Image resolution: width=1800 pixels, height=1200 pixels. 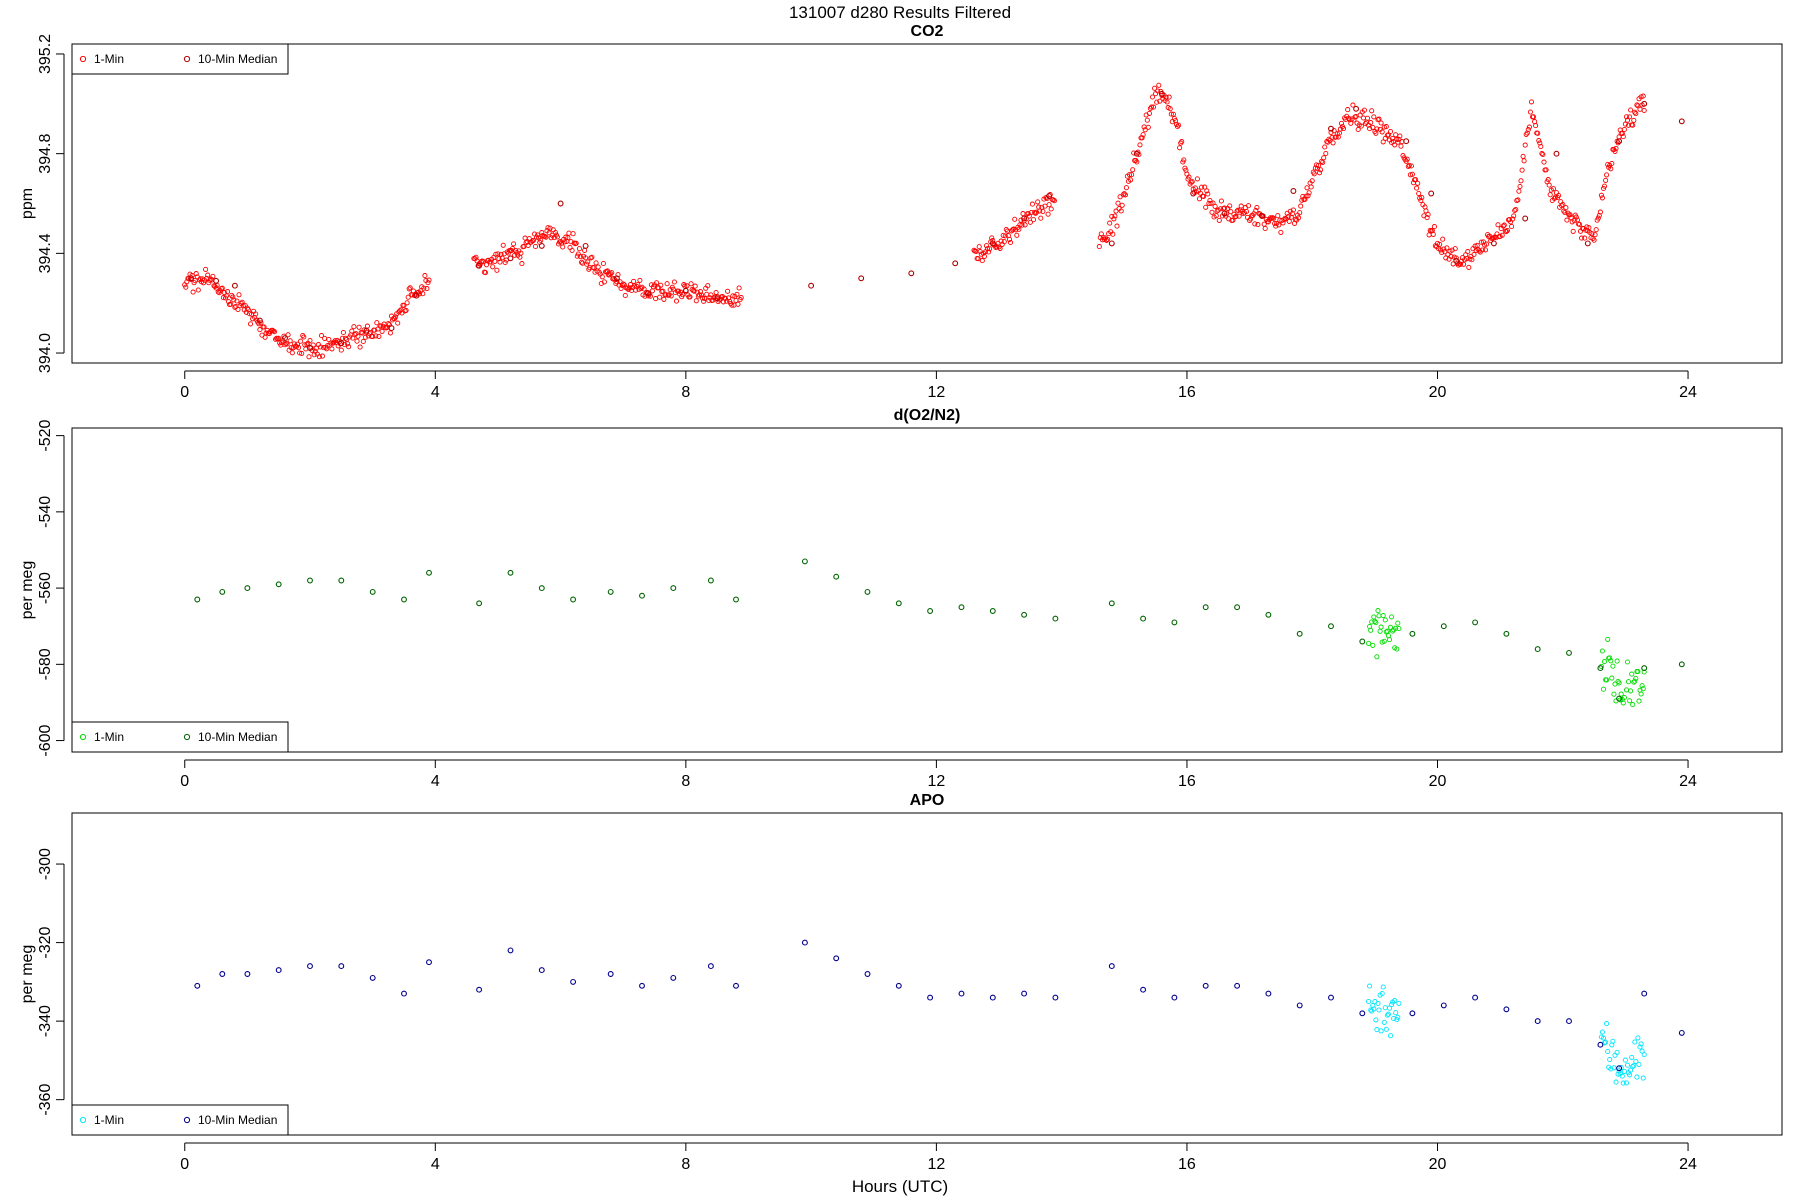 What do you see at coordinates (184, 1164) in the screenshot?
I see `x-tick-label: 0` at bounding box center [184, 1164].